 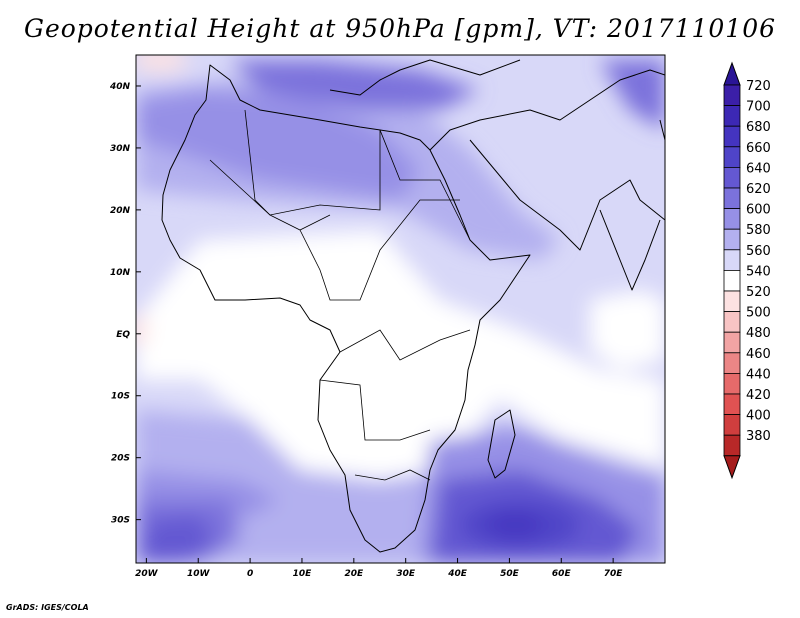 I want to click on y-tick-label: EQ, so click(x=123, y=335).